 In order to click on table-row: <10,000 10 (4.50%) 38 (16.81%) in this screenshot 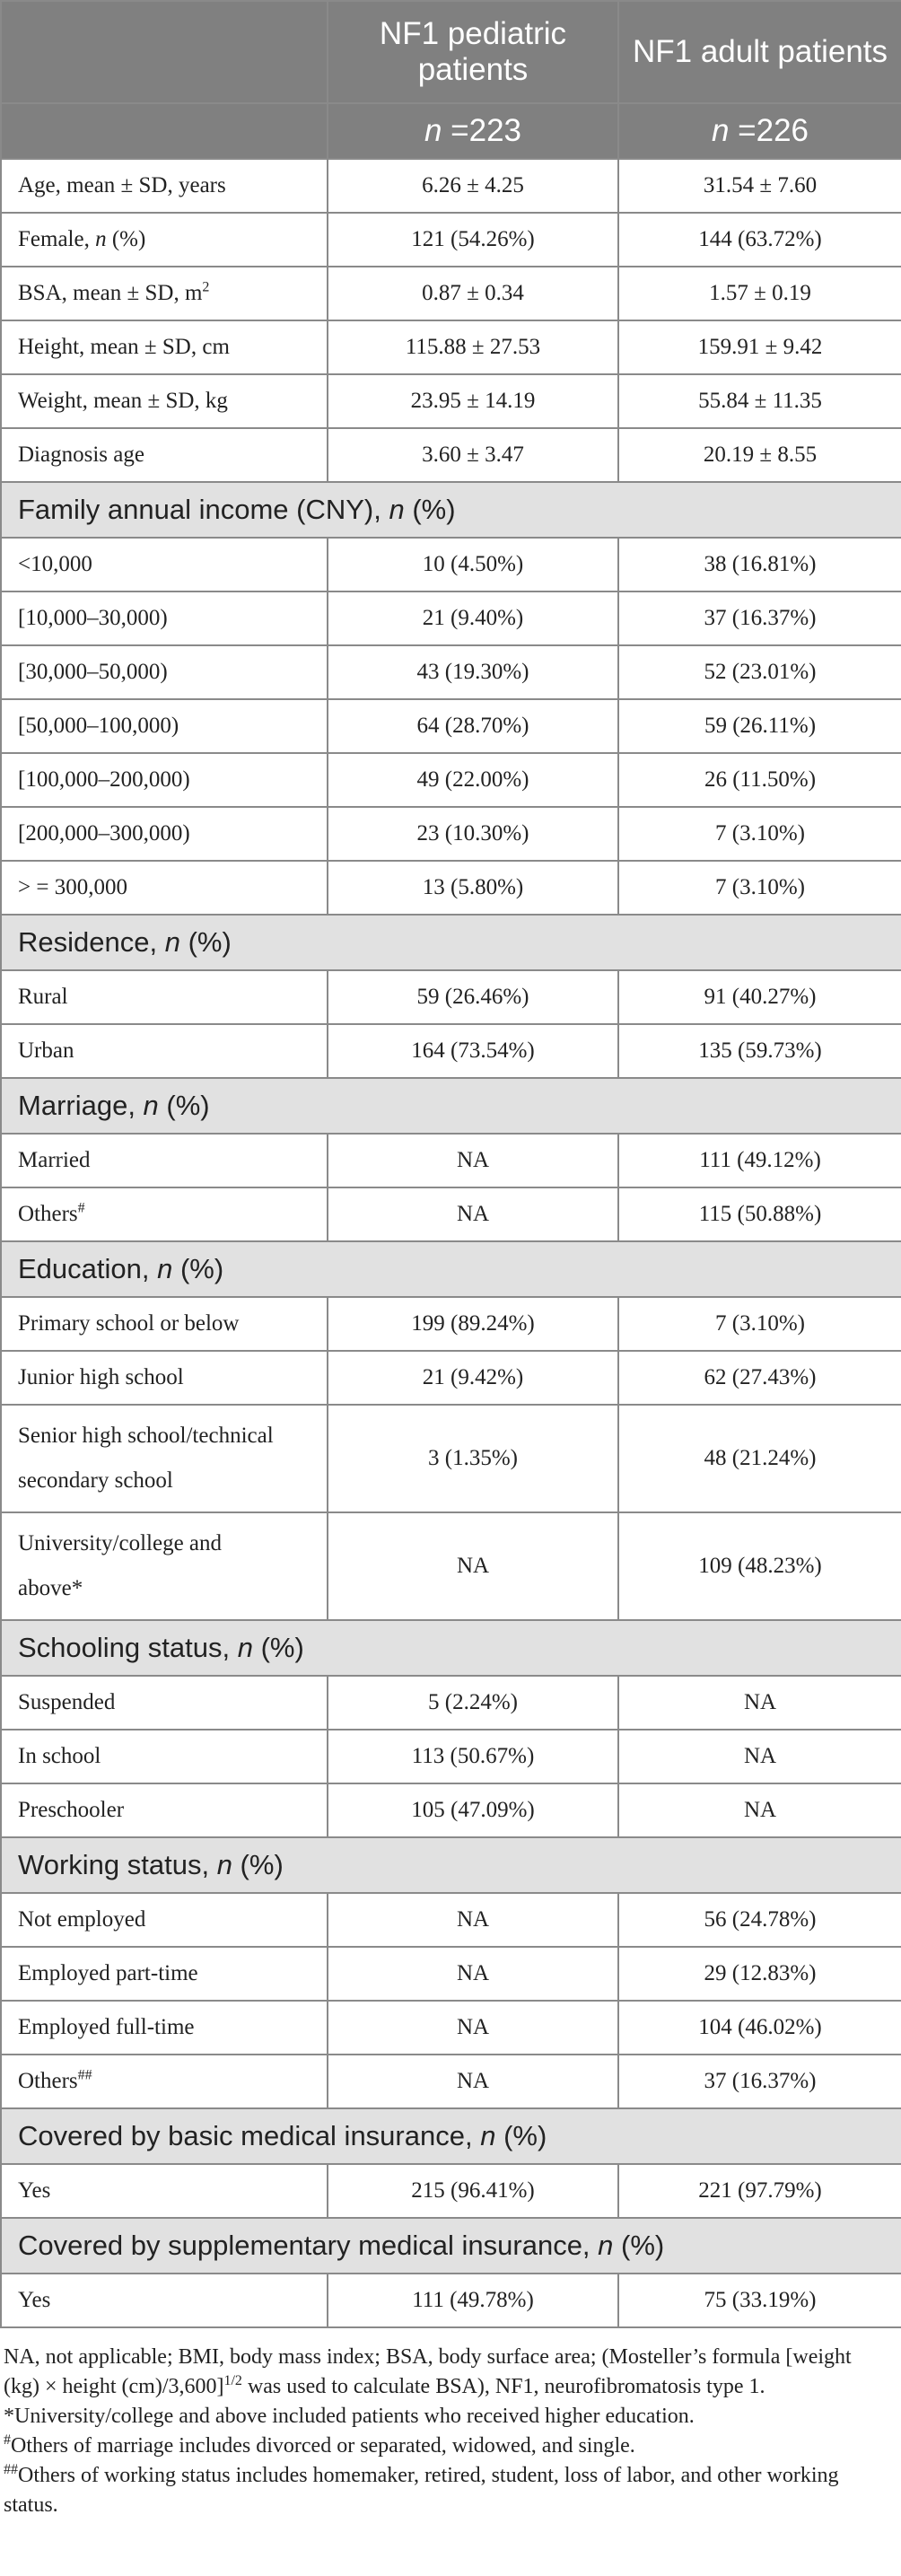, I will do `click(450, 564)`.